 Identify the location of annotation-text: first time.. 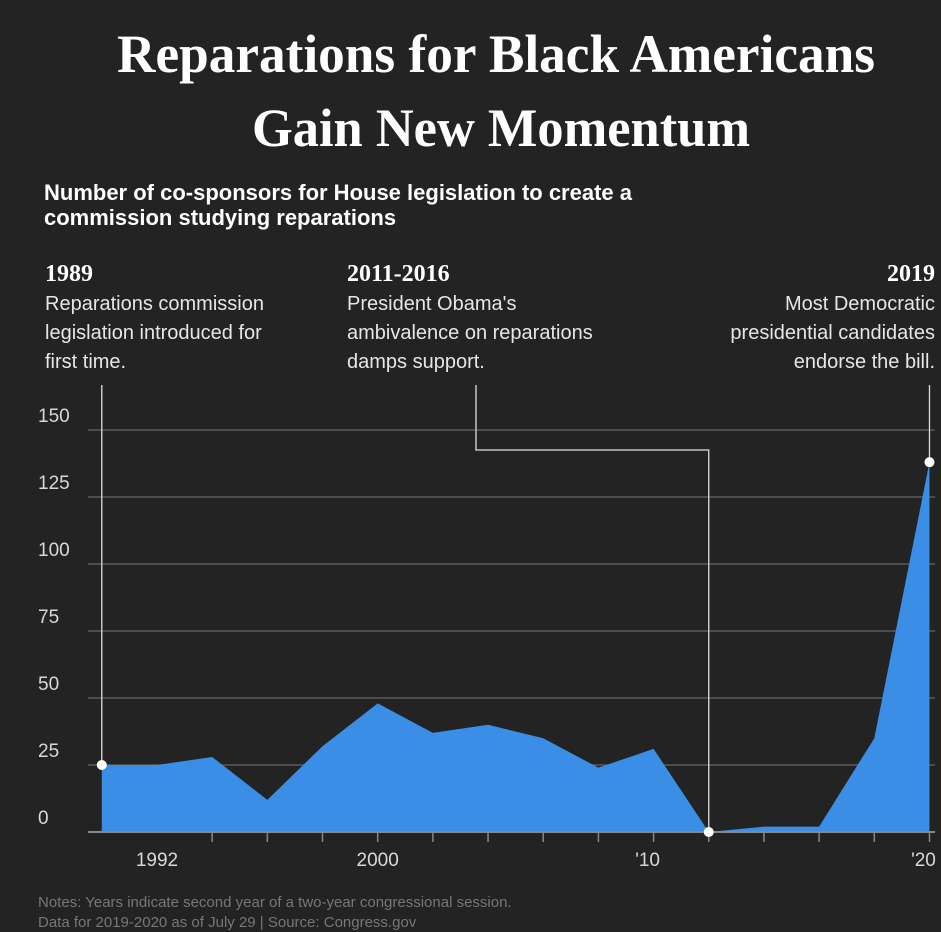
(85, 362).